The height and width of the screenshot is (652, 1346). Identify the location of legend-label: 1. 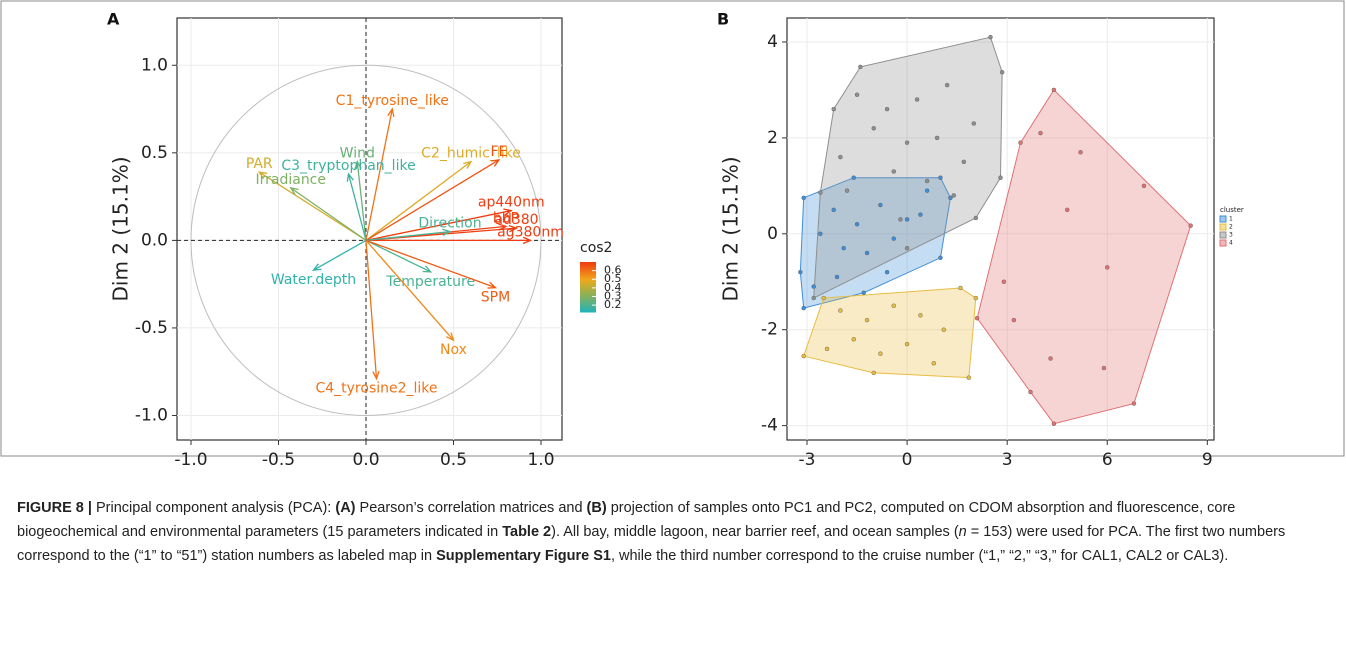
(1231, 219).